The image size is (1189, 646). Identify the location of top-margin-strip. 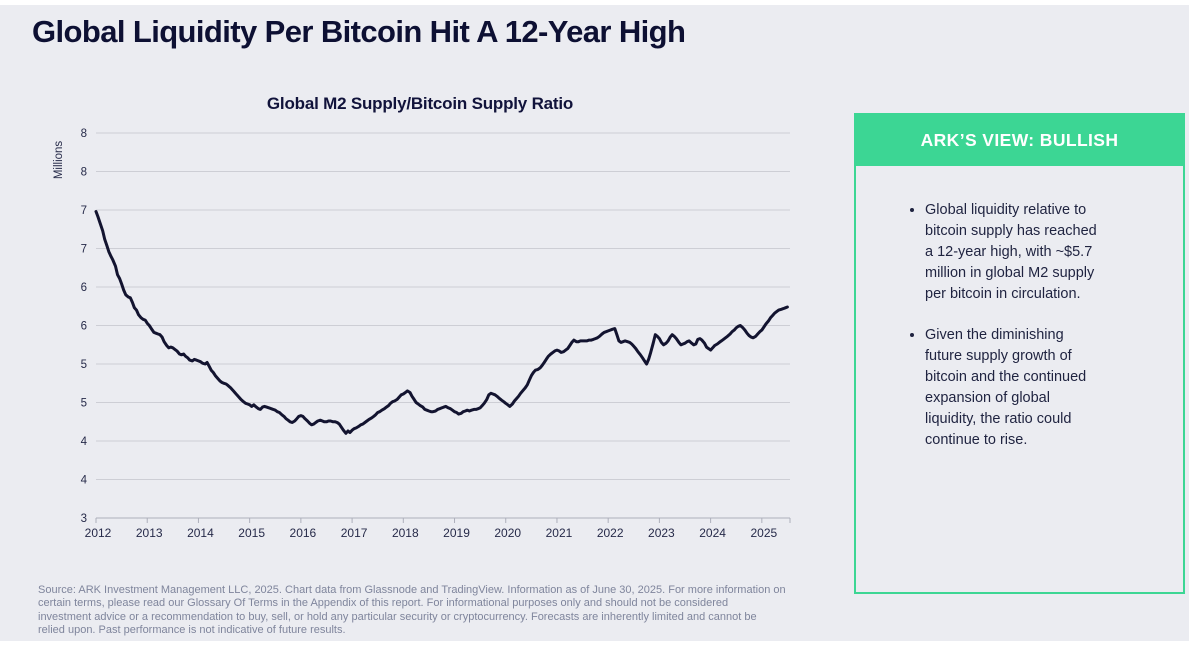
(594, 2).